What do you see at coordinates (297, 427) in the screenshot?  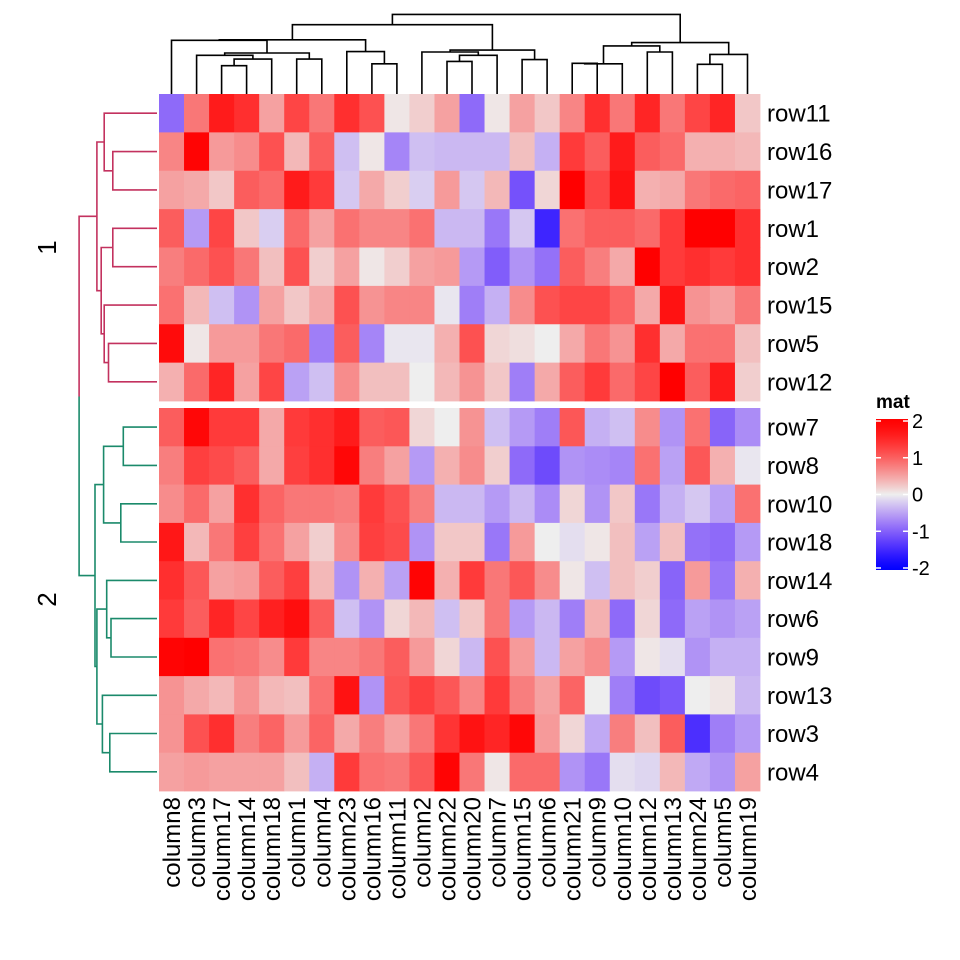 I see `heatmap-cell-row7-column1` at bounding box center [297, 427].